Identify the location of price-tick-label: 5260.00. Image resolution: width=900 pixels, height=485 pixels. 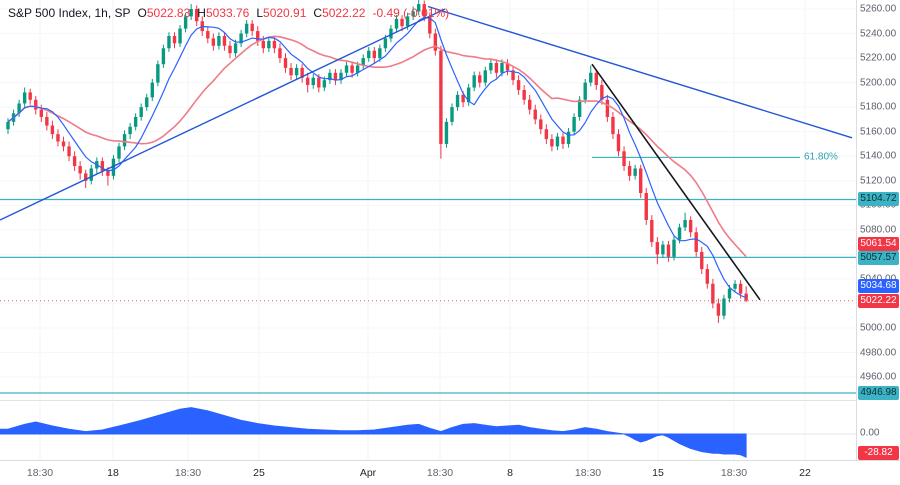
(878, 9).